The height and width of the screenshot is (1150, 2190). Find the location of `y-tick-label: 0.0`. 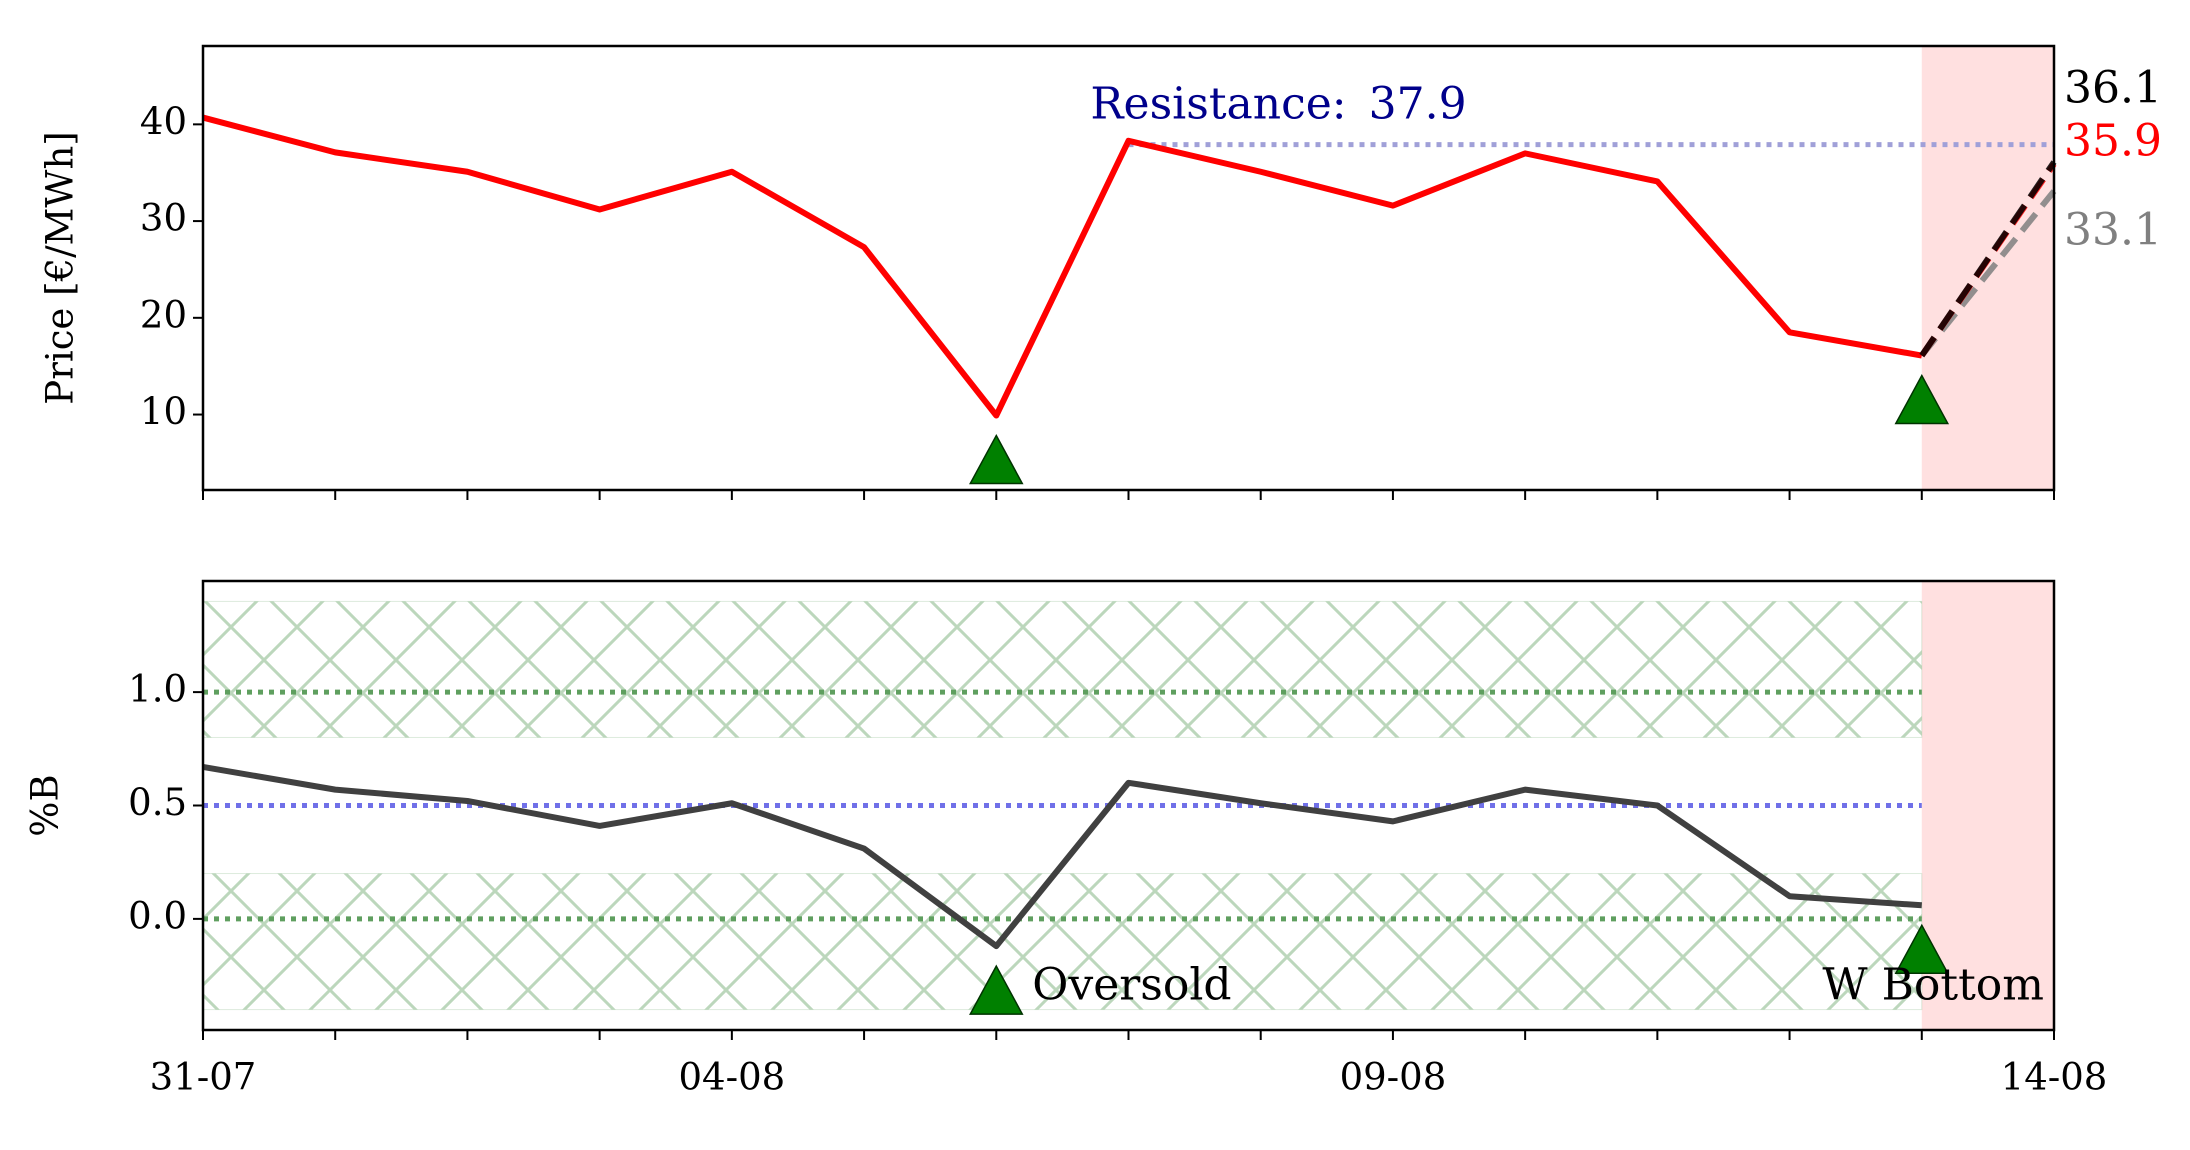

y-tick-label: 0.0 is located at coordinates (157, 915).